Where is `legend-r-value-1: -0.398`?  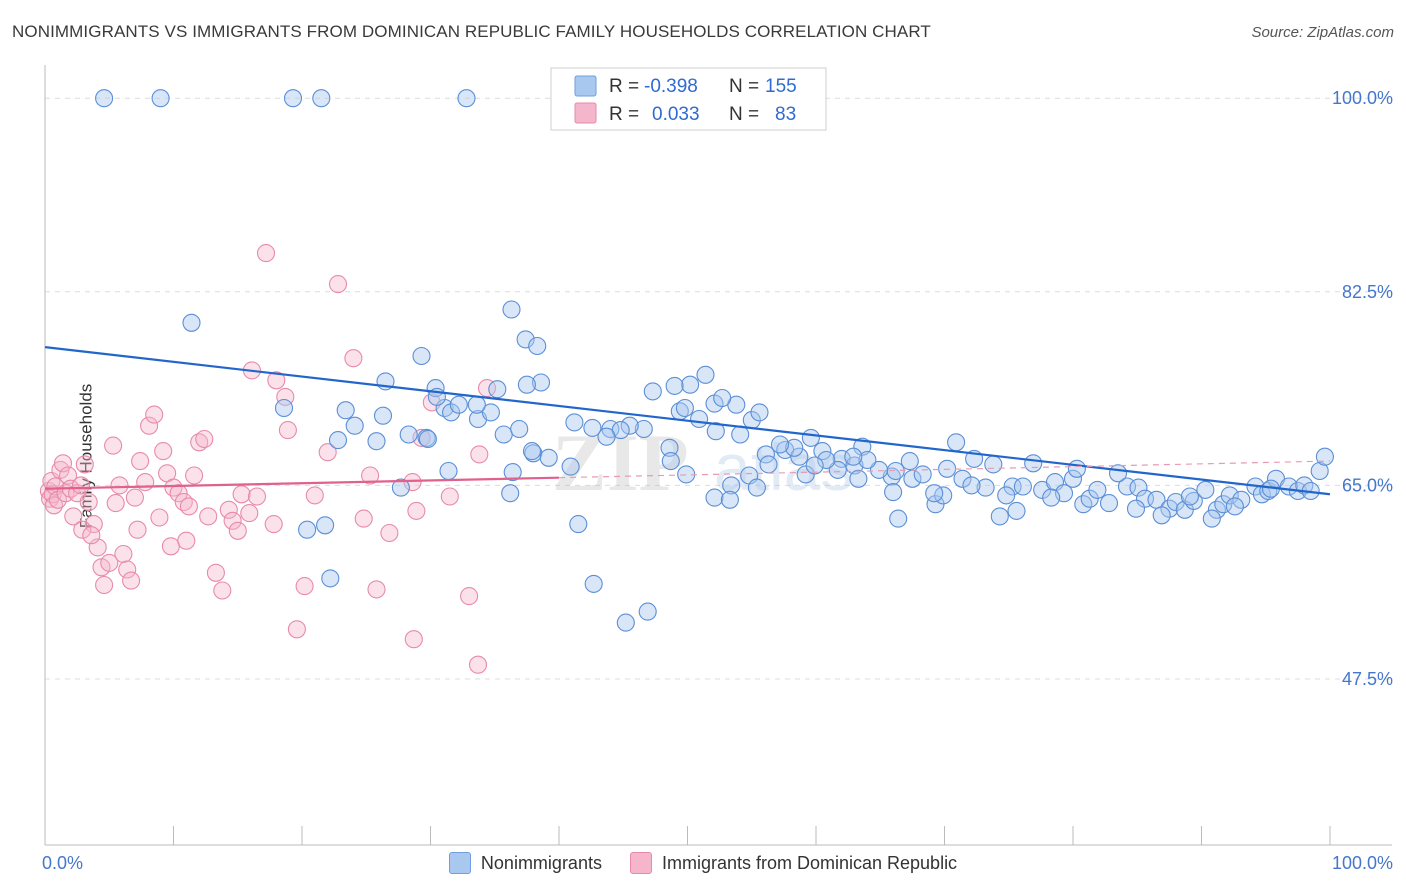
legend-r-value-1: -0.398 is located at coordinates (671, 86).